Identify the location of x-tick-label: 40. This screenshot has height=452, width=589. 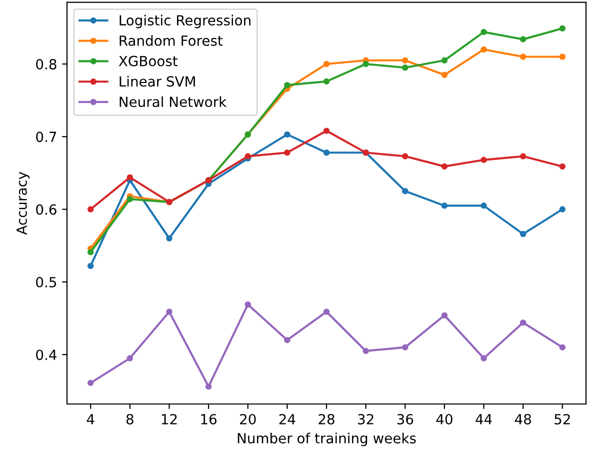
(444, 419).